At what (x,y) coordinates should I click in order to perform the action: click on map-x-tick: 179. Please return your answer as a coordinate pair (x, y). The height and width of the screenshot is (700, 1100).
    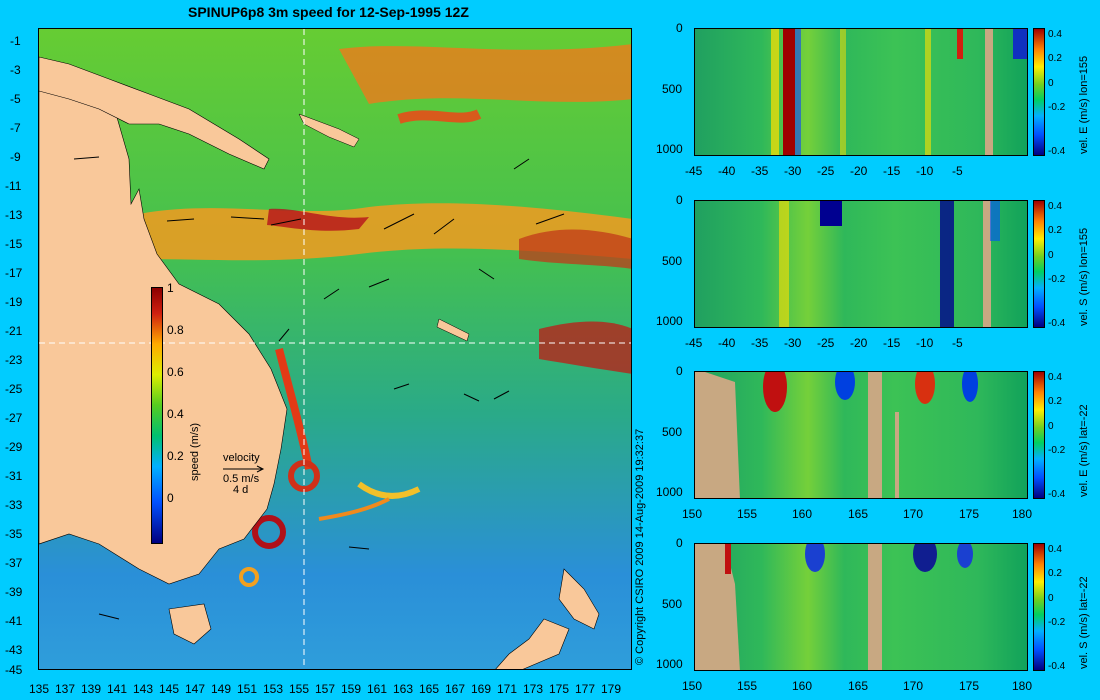
    Looking at the image, I should click on (611, 689).